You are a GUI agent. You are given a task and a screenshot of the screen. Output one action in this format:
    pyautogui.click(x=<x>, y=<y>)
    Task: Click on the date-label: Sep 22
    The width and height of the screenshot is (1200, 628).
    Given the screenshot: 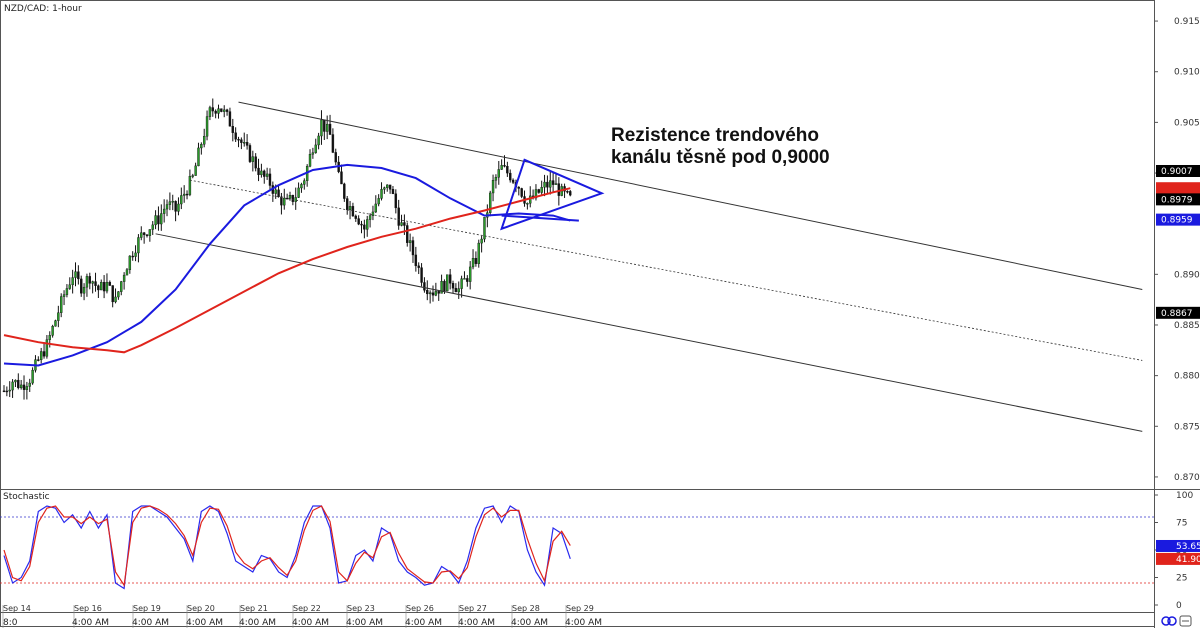 What is the action you would take?
    pyautogui.click(x=307, y=608)
    